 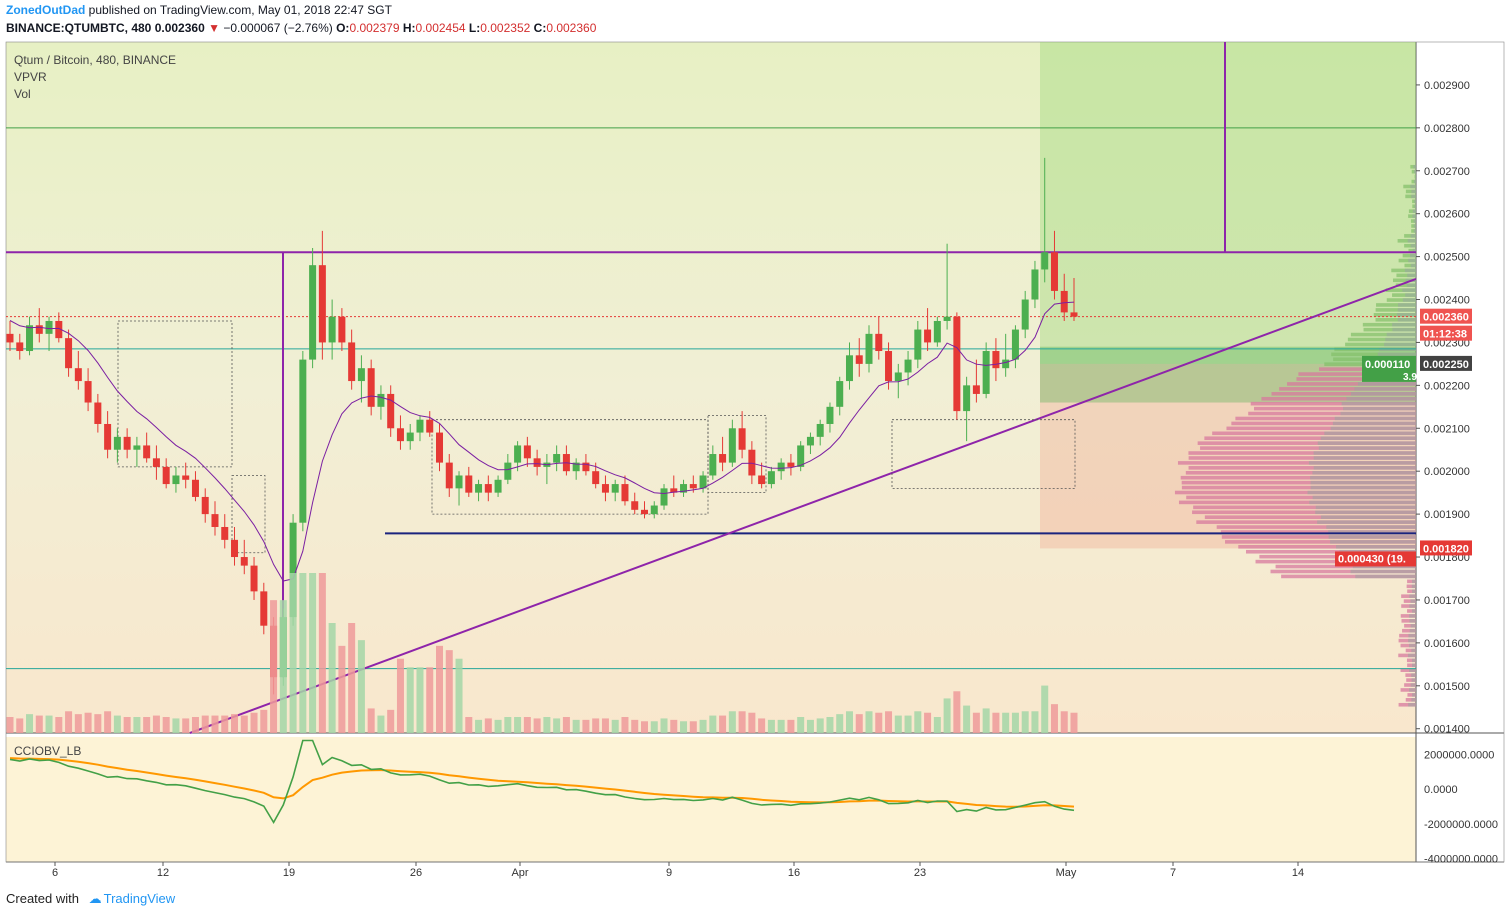 What do you see at coordinates (1447, 687) in the screenshot?
I see `price-tick-label: 0.001500` at bounding box center [1447, 687].